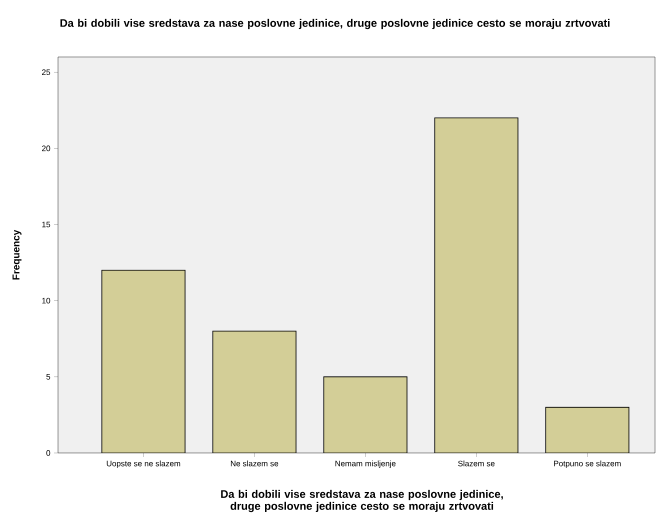 This screenshot has width=665, height=518. What do you see at coordinates (17, 255) in the screenshot?
I see `y-axis-title: Frequency` at bounding box center [17, 255].